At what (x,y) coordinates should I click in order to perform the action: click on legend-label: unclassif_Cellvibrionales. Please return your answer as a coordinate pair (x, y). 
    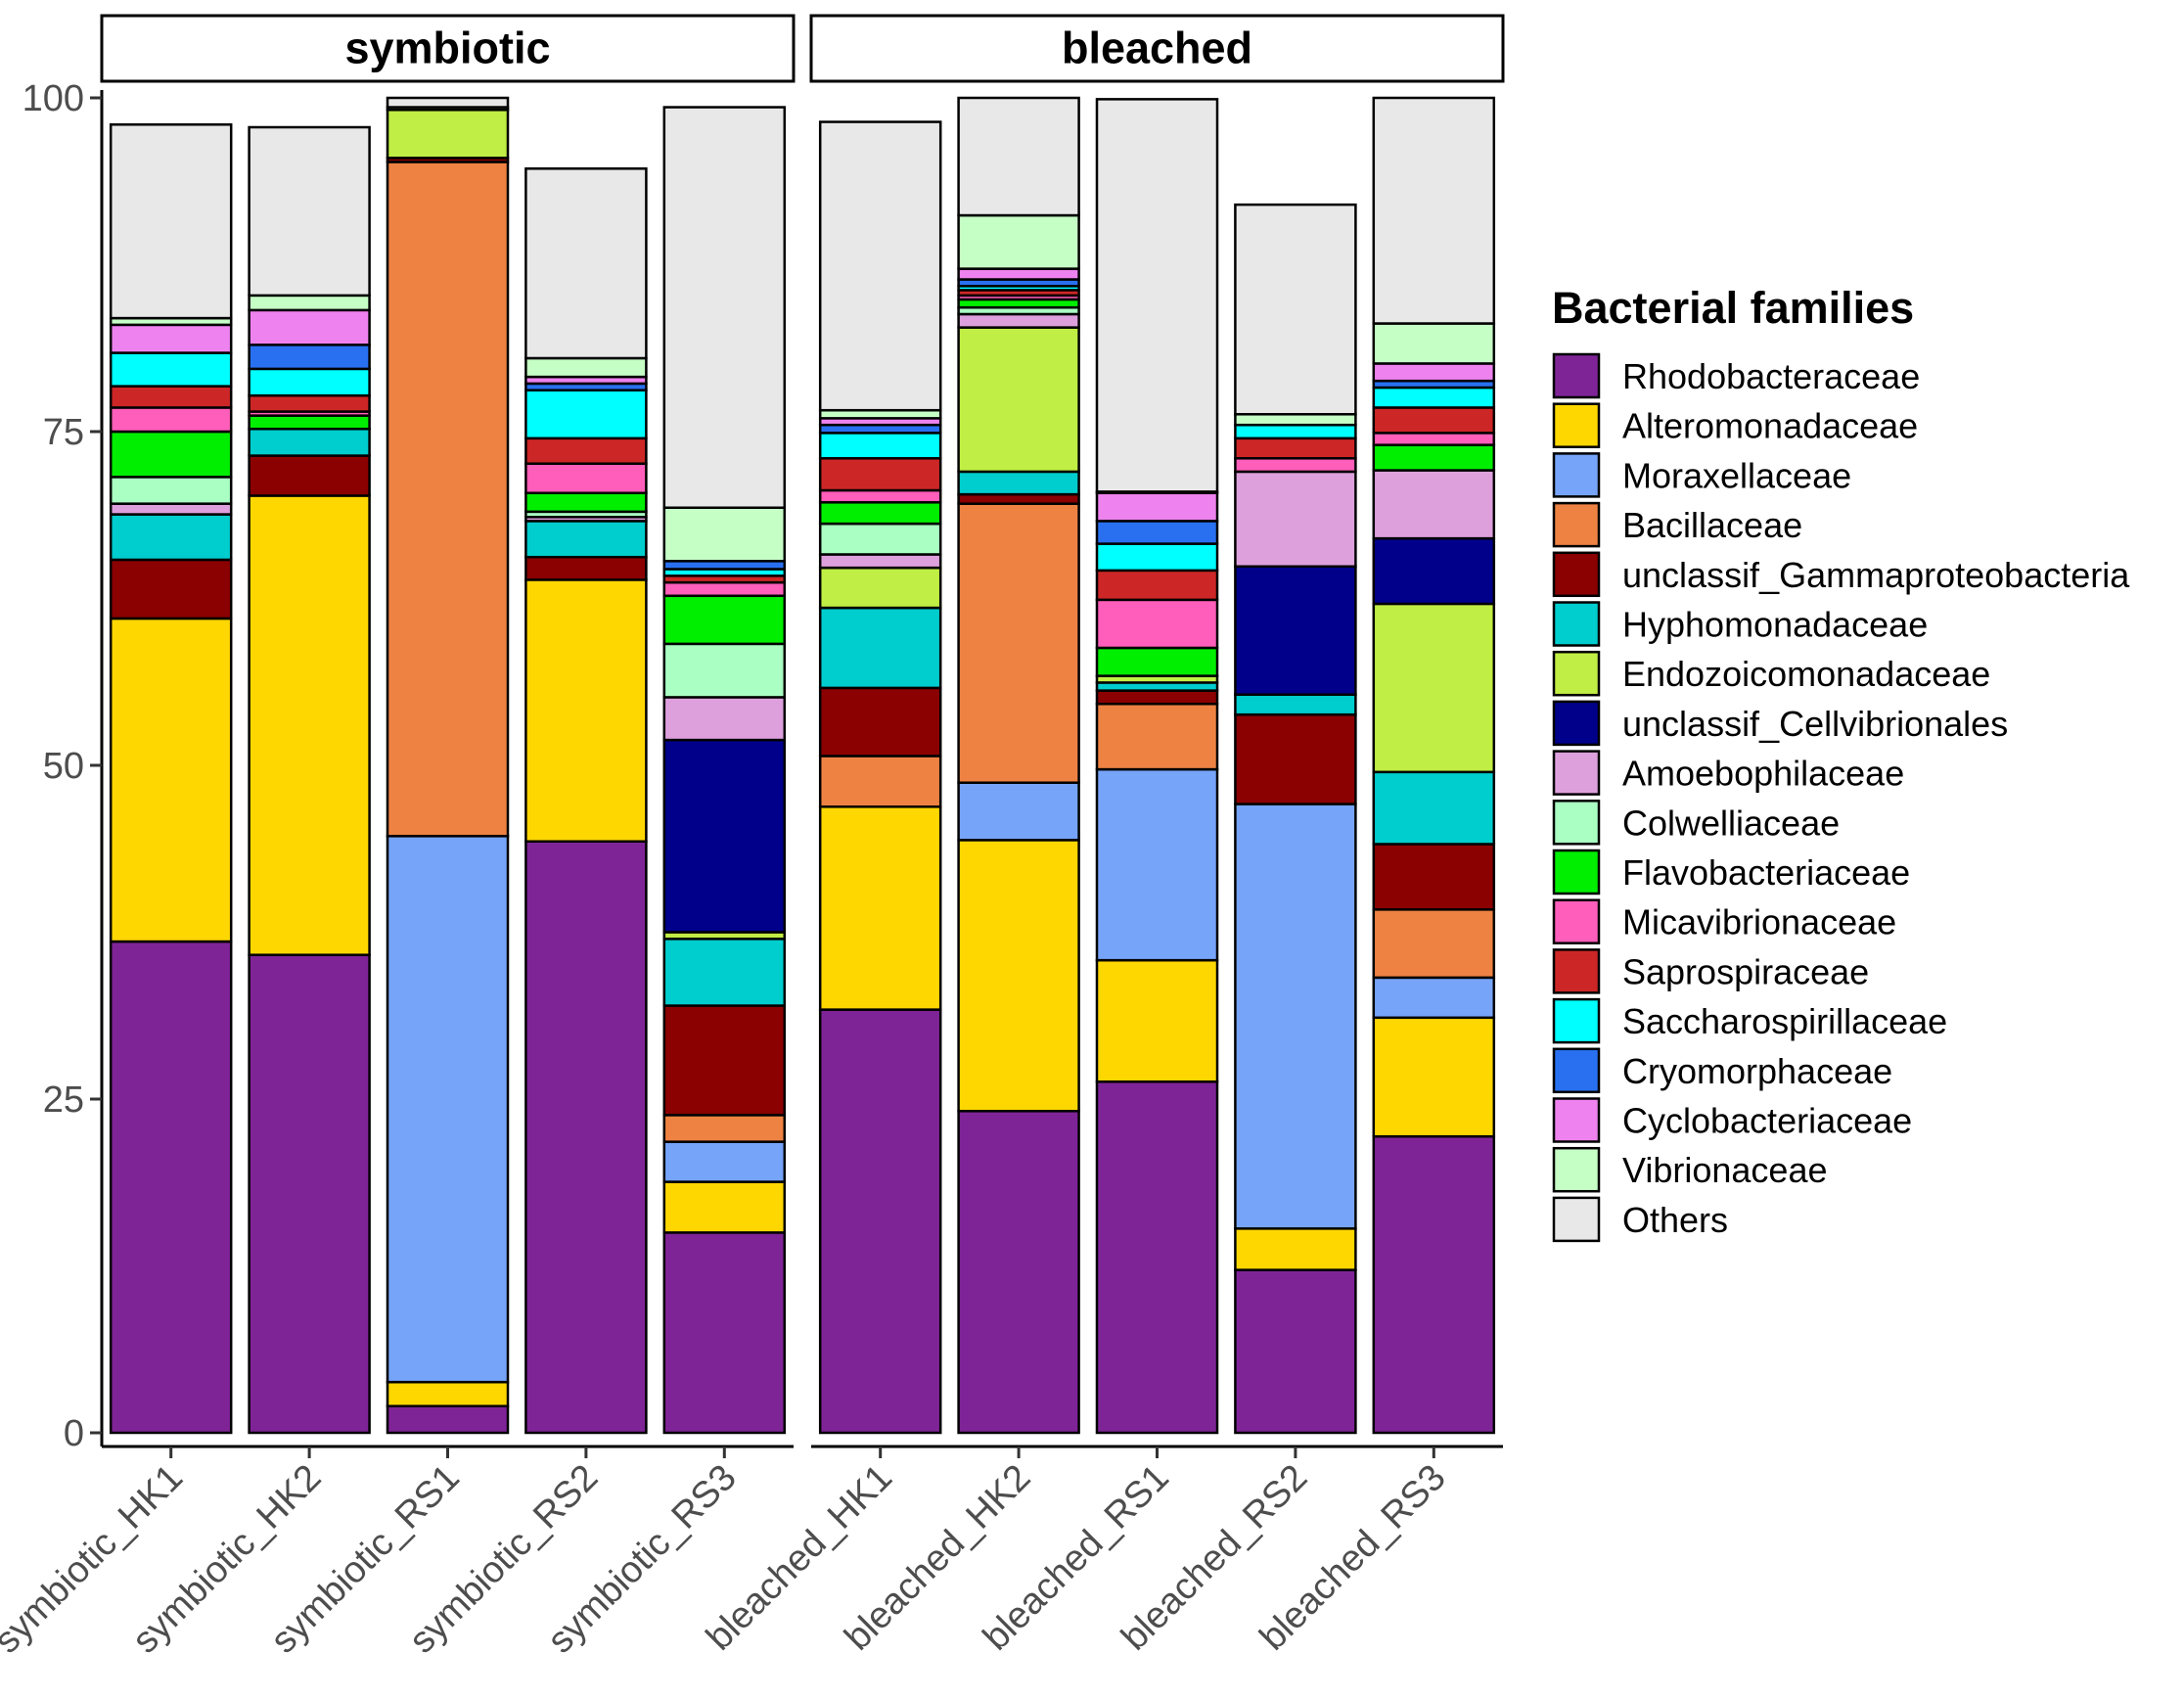
    Looking at the image, I should click on (1815, 724).